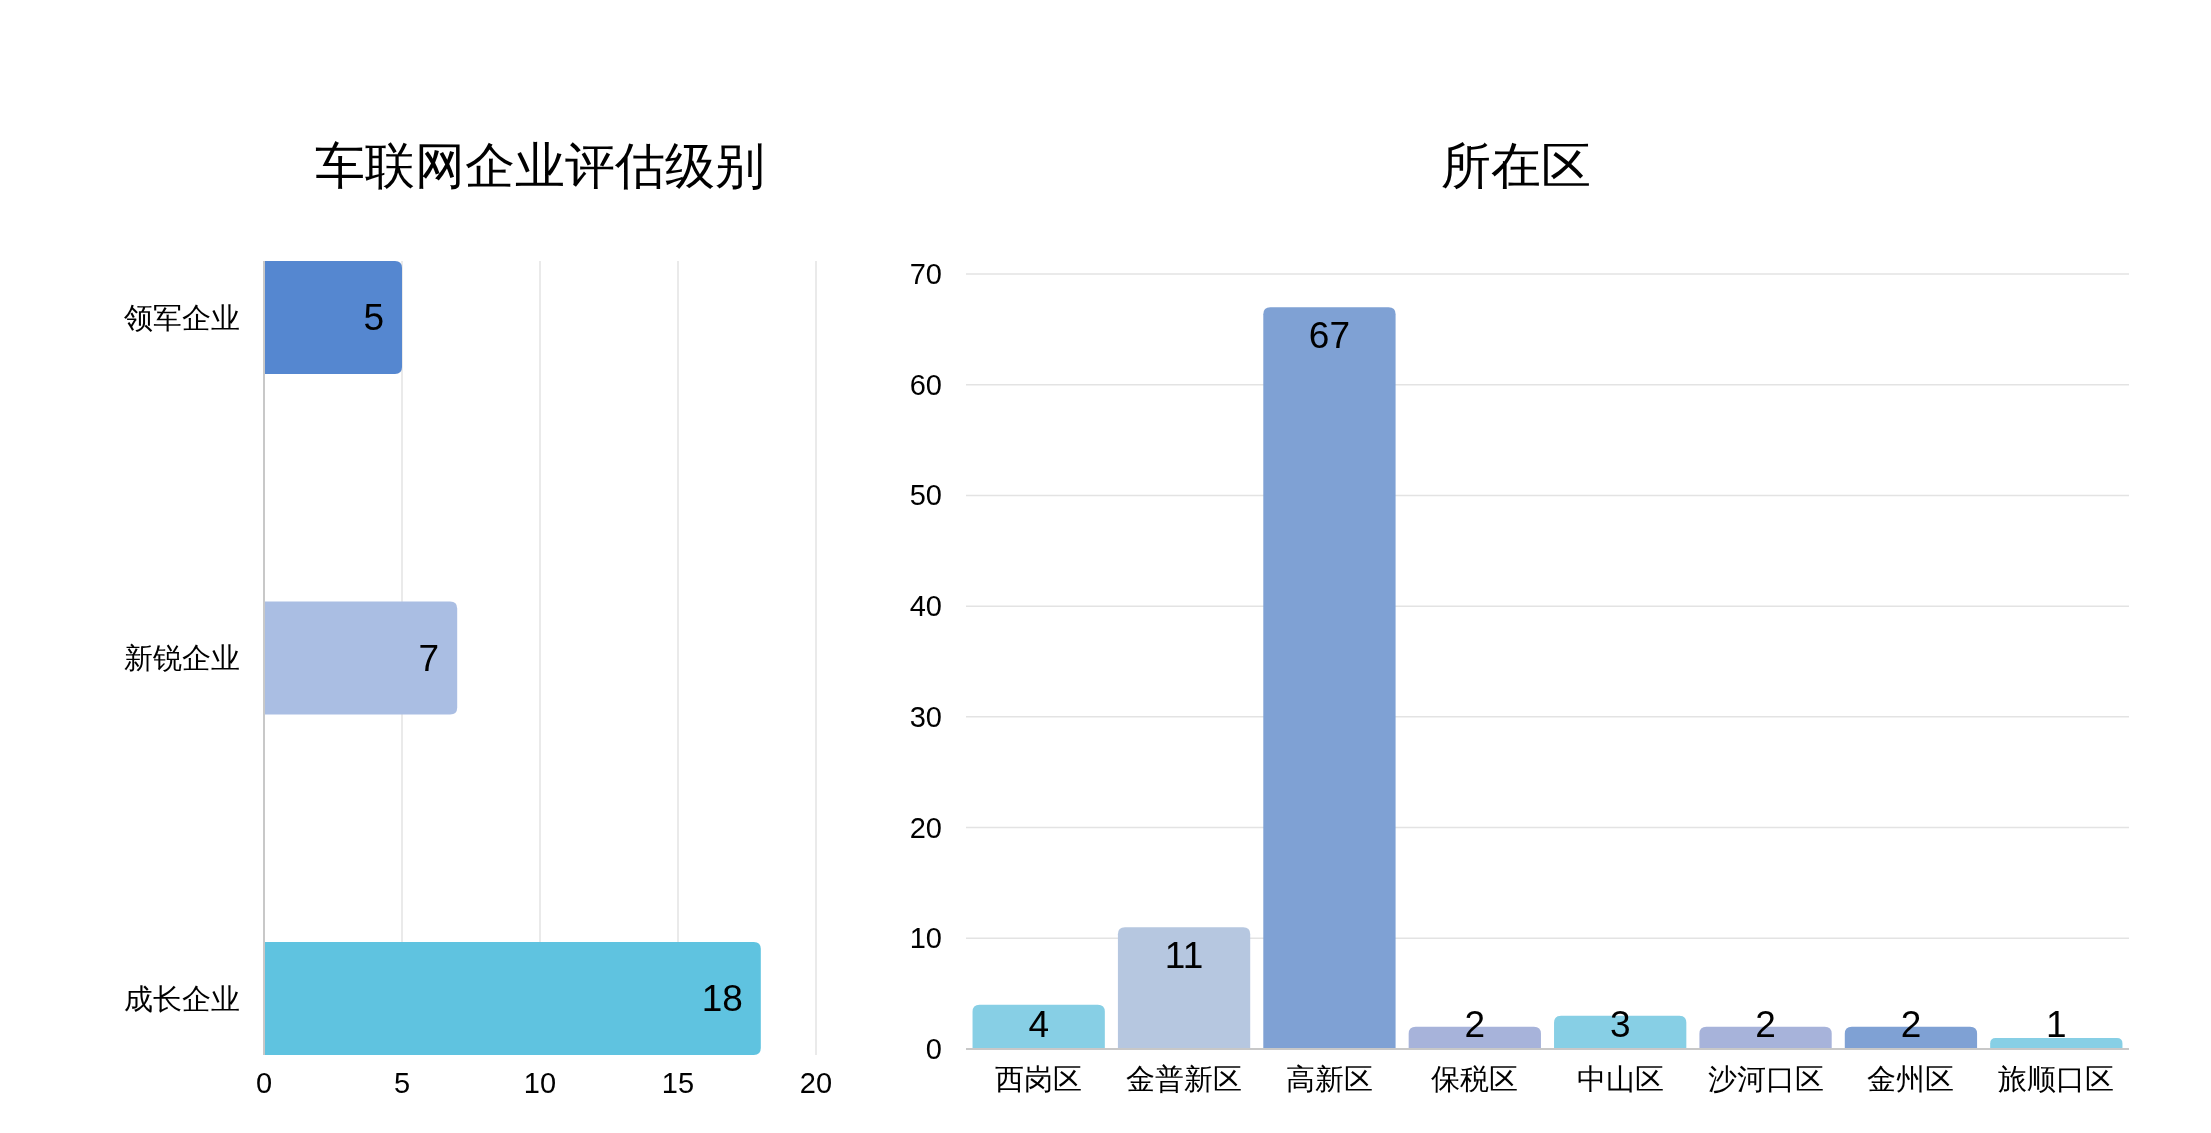 The image size is (2211, 1133). I want to click on x-tick-label: 金州区, so click(1911, 1079).